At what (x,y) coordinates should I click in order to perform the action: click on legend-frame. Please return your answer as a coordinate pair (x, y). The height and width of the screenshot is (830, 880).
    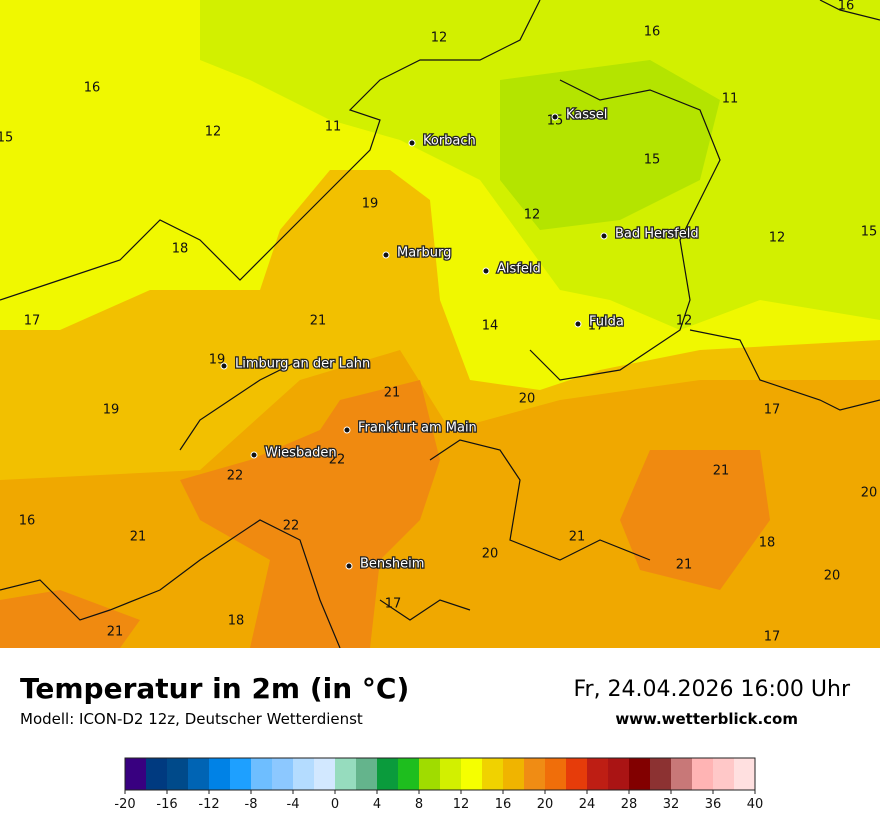
    Looking at the image, I should click on (440, 774).